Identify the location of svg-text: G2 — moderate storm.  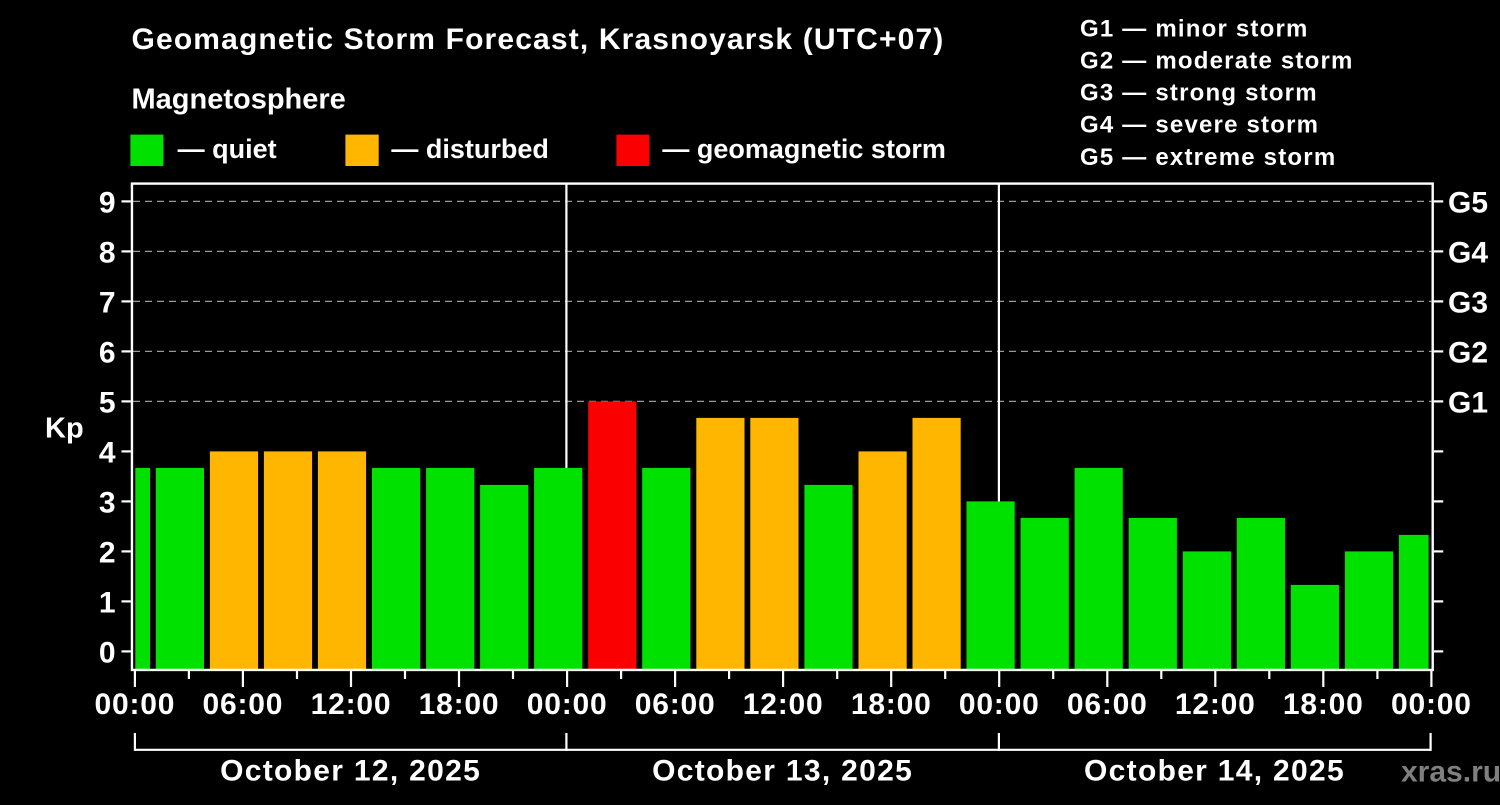
(1217, 61).